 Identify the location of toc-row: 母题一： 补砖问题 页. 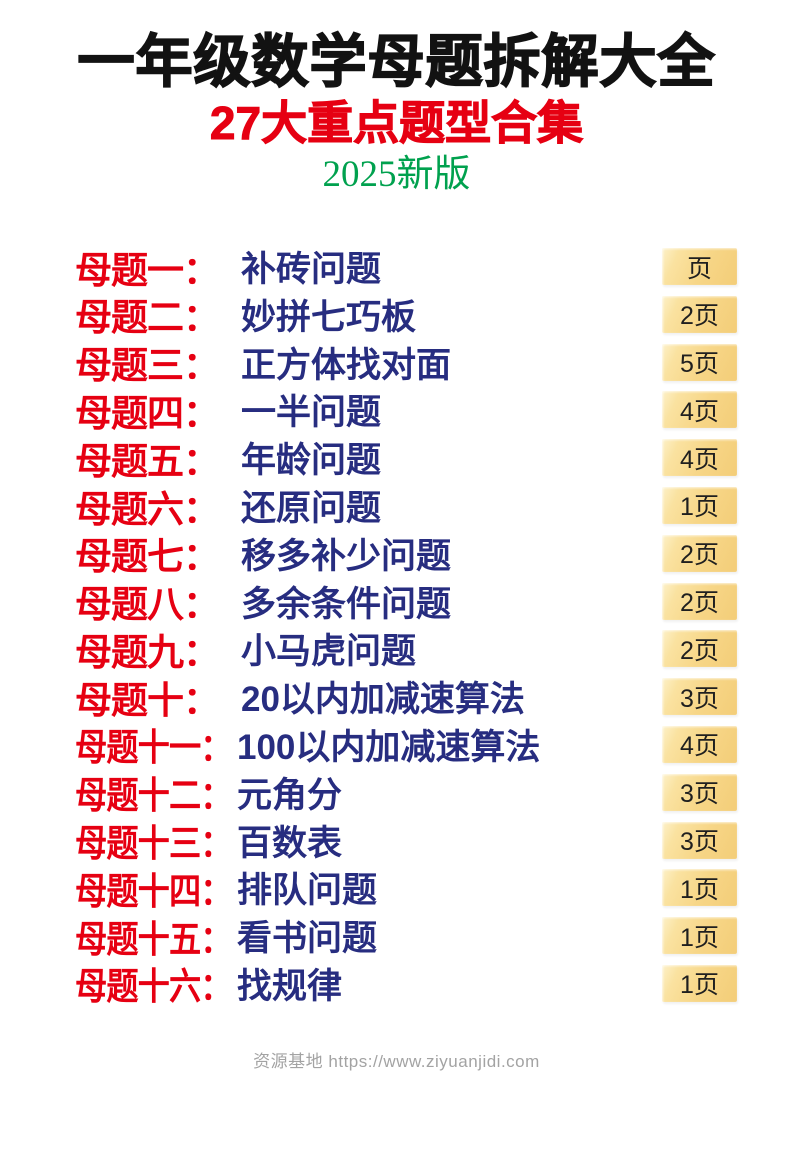
(406, 267).